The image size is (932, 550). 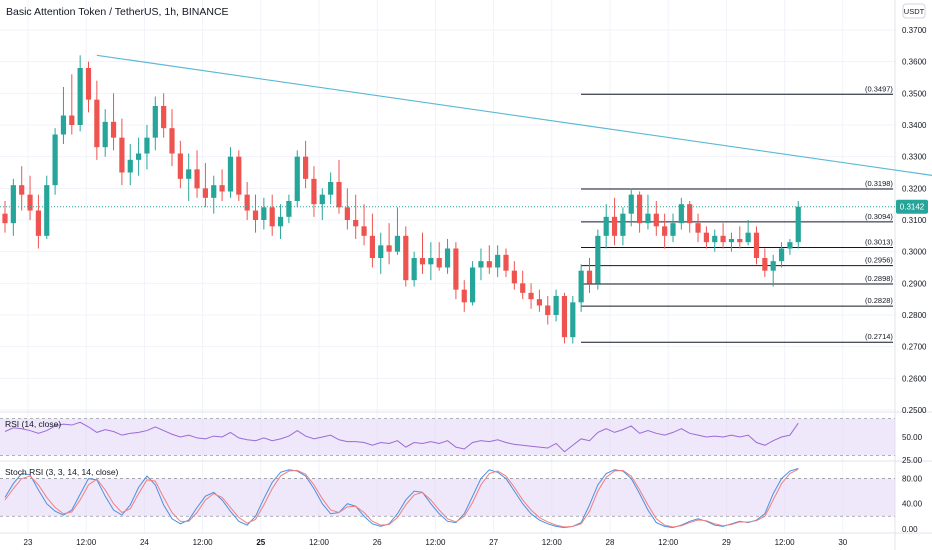 What do you see at coordinates (914, 62) in the screenshot?
I see `price-tick-label: 0.3600` at bounding box center [914, 62].